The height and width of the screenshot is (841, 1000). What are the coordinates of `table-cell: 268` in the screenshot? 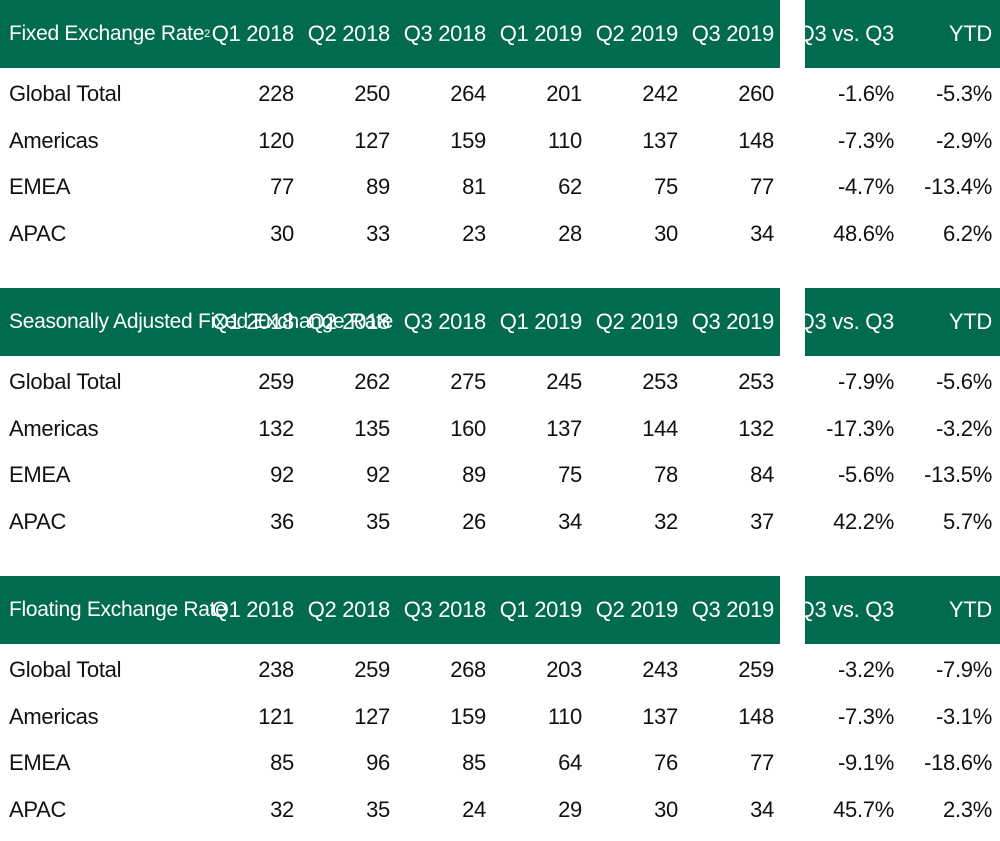 It's located at (468, 669).